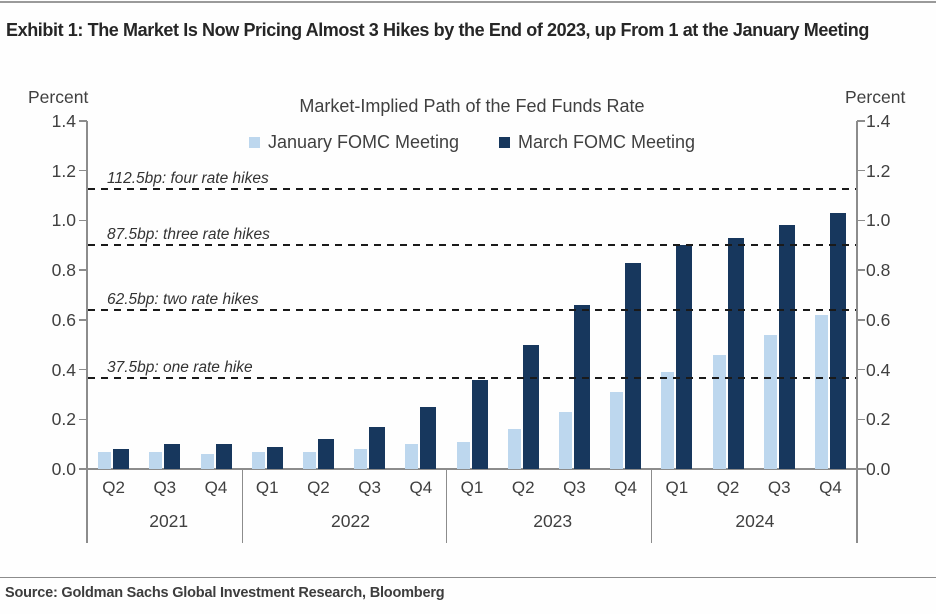 Image resolution: width=936 pixels, height=614 pixels. I want to click on y-tick-label-left: 1.2, so click(63, 170).